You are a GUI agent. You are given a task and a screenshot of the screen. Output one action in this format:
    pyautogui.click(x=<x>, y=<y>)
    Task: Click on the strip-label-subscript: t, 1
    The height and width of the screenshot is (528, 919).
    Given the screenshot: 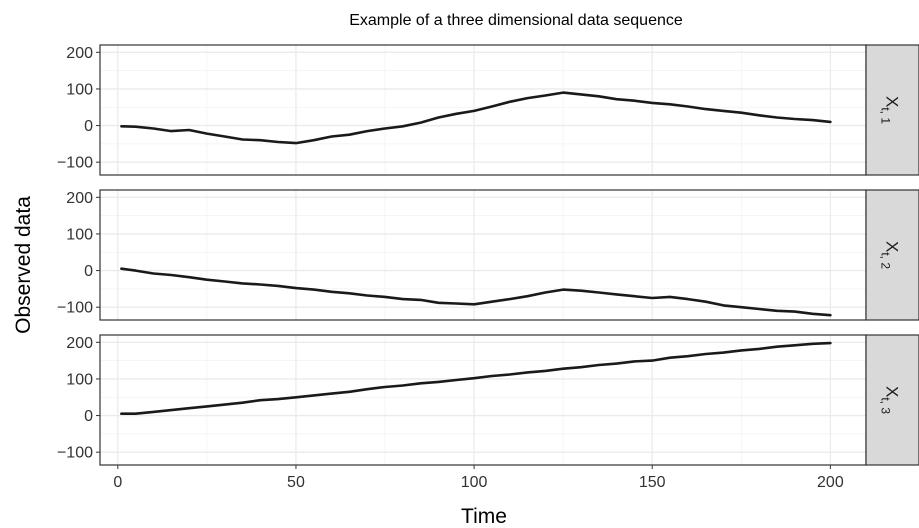 What is the action you would take?
    pyautogui.click(x=886, y=115)
    